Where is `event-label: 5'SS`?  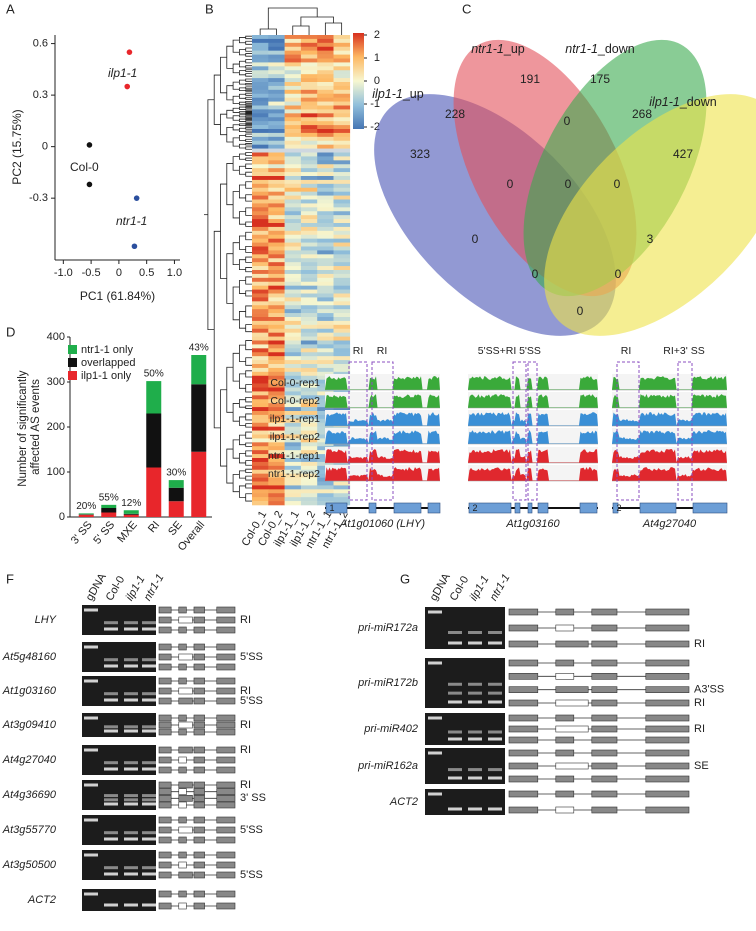
event-label: 5'SS is located at coordinates (251, 657).